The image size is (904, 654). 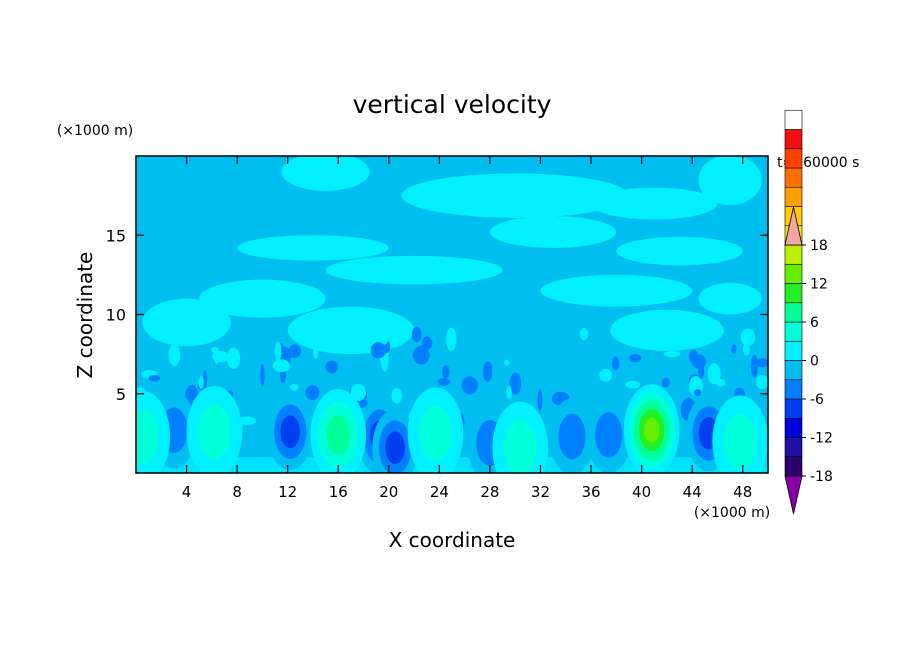 I want to click on colorbar-label: -12, so click(x=821, y=439).